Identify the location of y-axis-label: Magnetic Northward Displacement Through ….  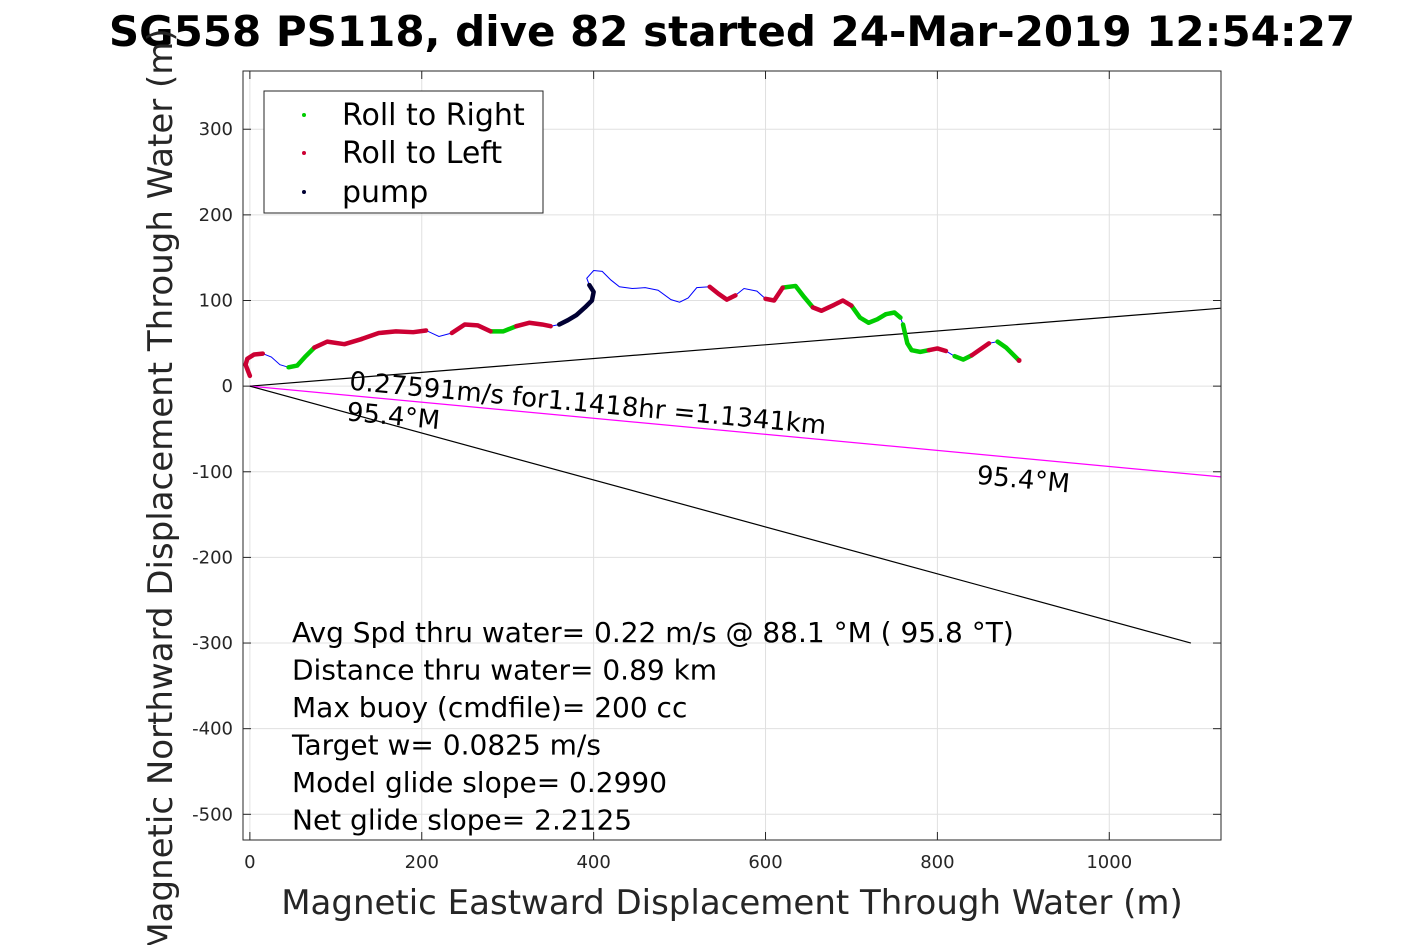
(161, 486).